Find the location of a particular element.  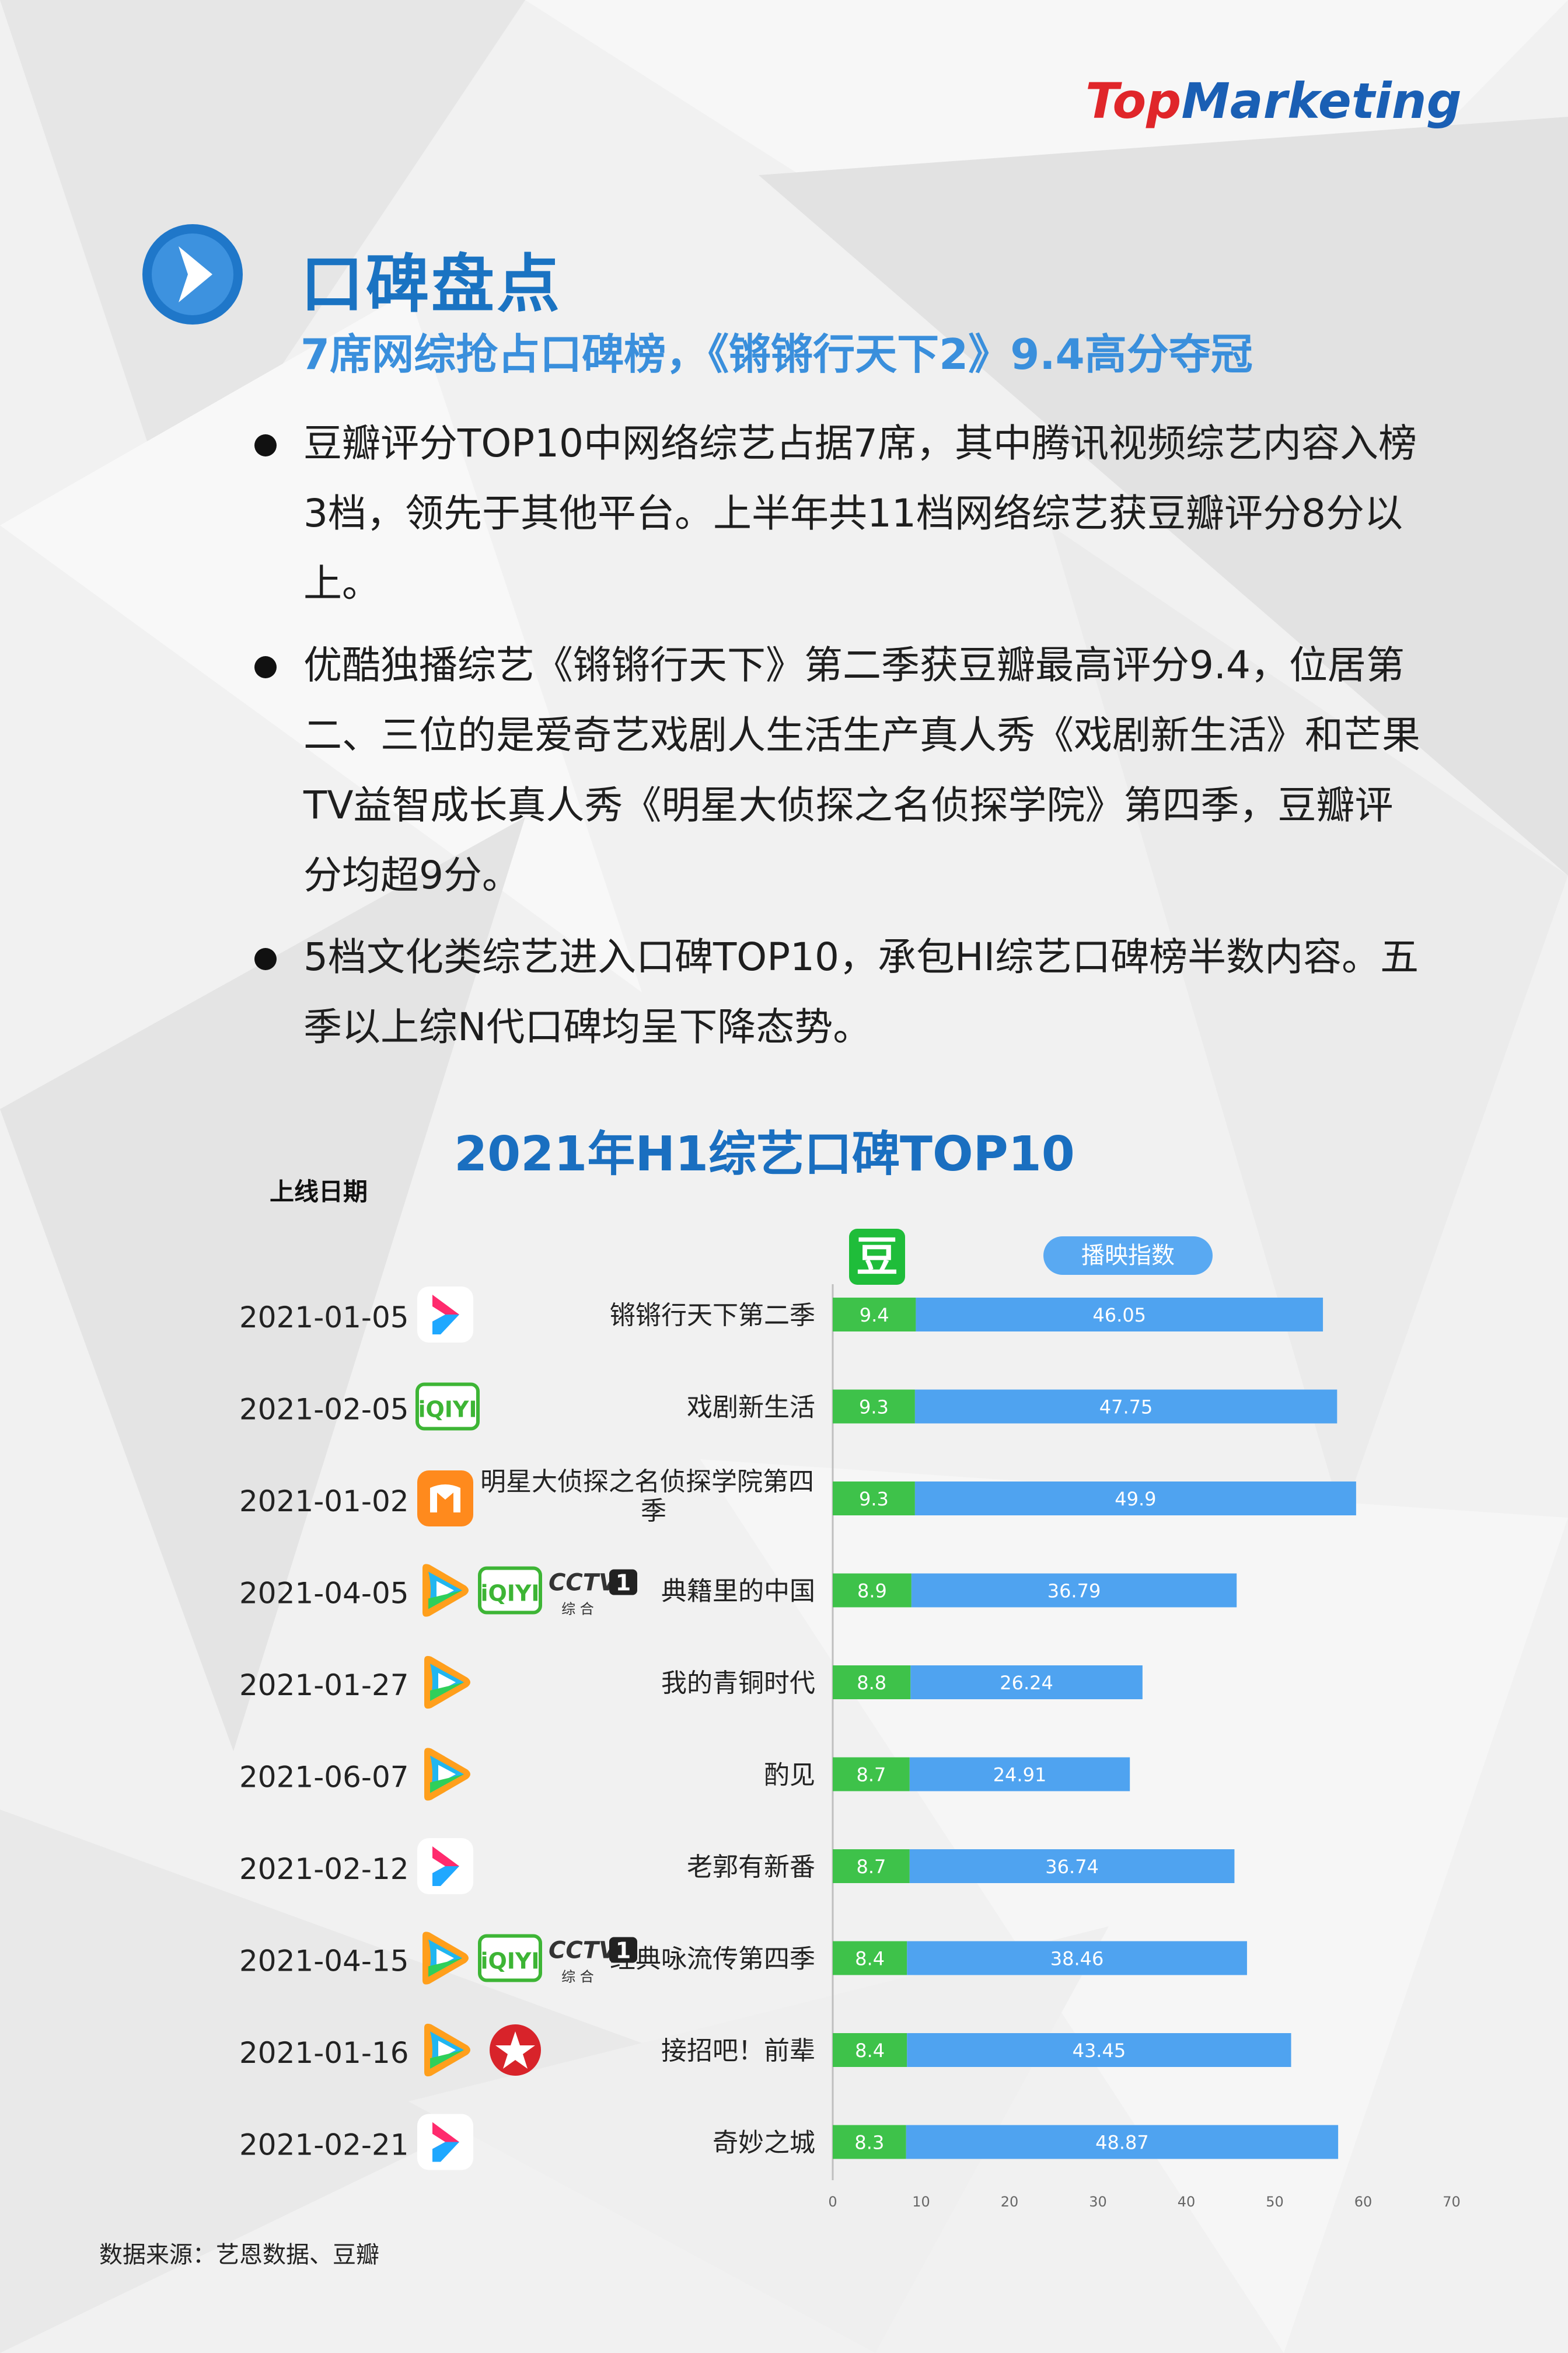

x-tick-label: 0 is located at coordinates (832, 2202).